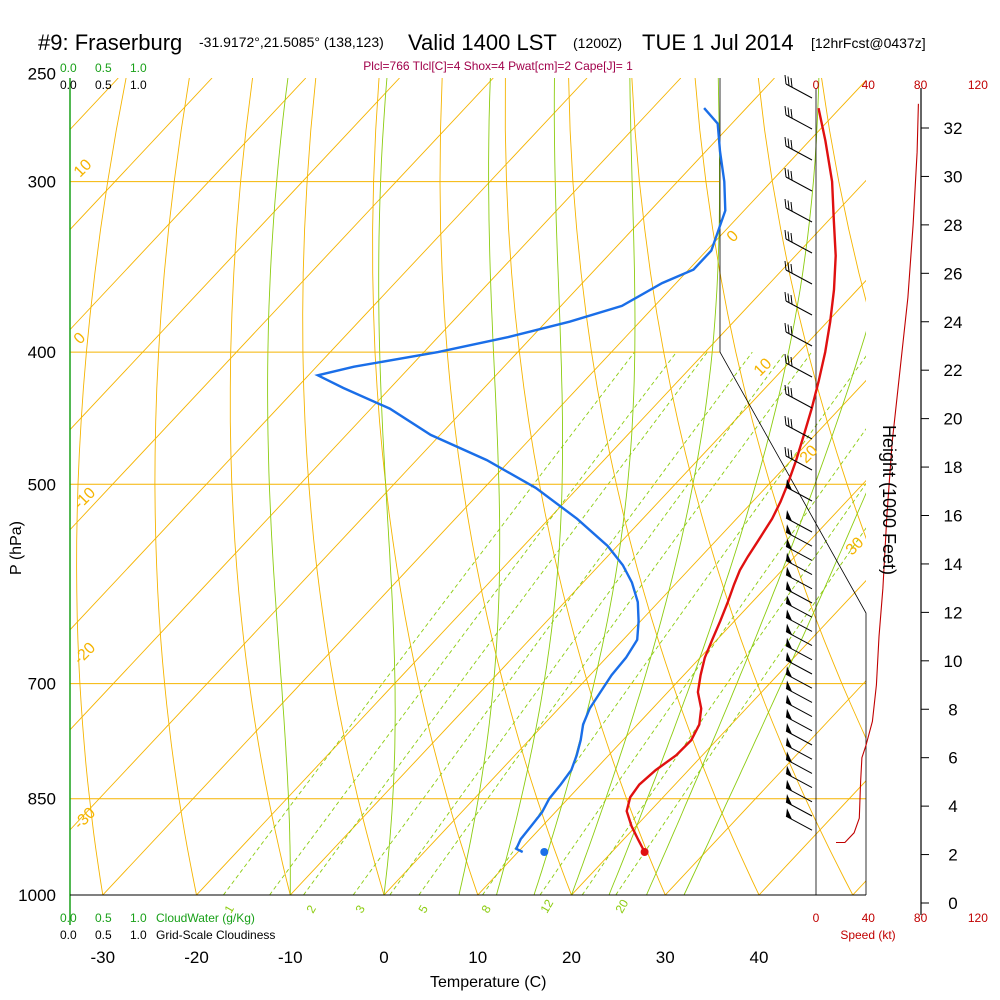  Describe the element at coordinates (953, 322) in the screenshot. I see `height-tick-label: 24` at that location.